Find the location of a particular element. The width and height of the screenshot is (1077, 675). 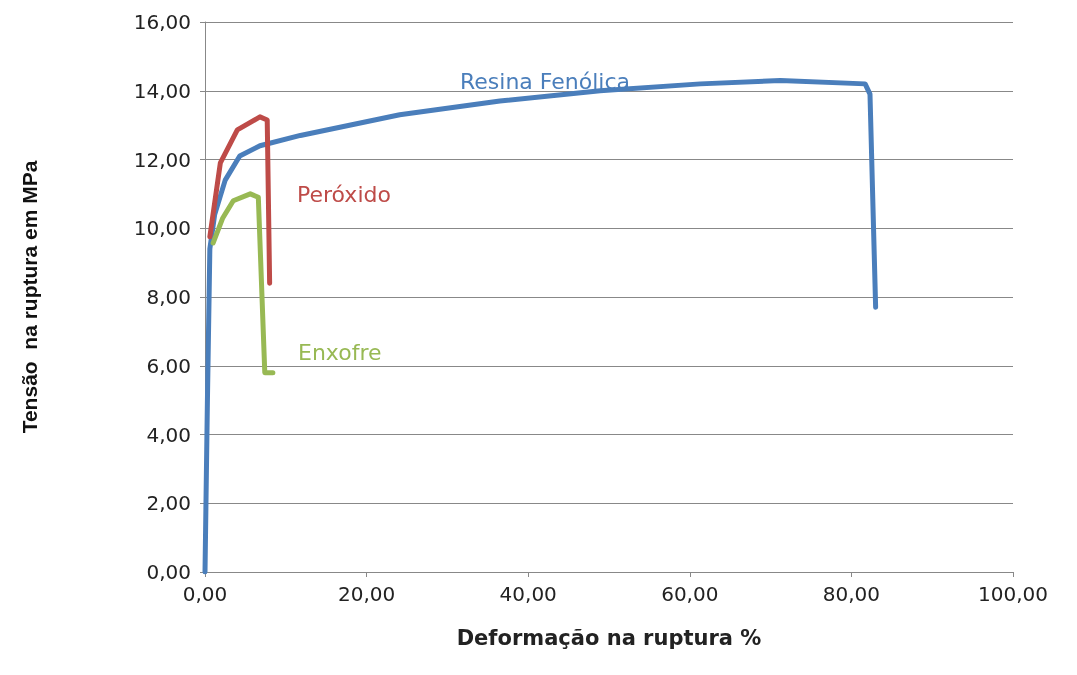

y-tick-label: 10,00 is located at coordinates (162, 228).